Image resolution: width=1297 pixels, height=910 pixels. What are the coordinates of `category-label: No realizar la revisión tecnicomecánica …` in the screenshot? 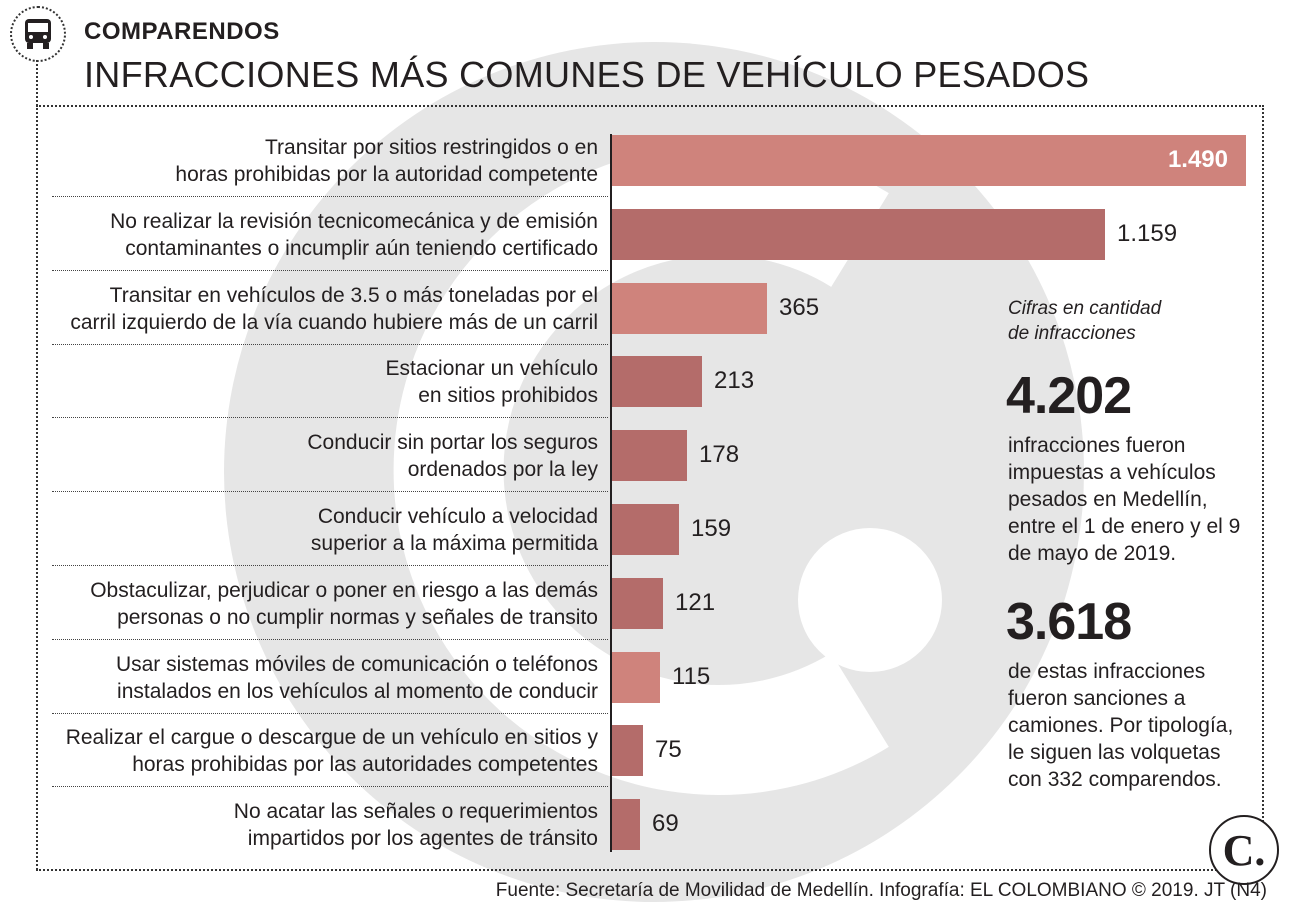 It's located at (319, 235).